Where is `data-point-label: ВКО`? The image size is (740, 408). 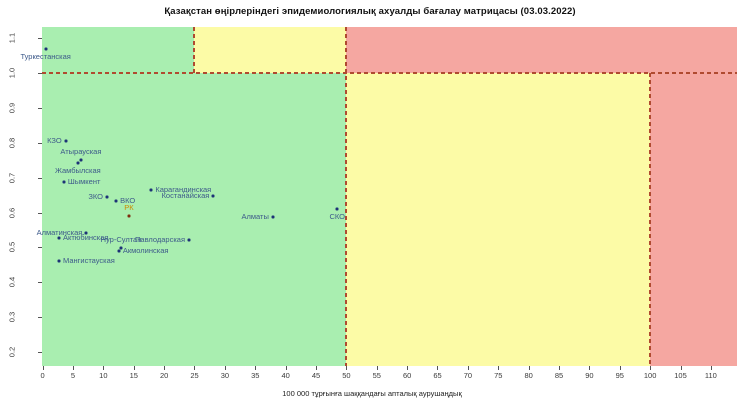
data-point-label: ВКО is located at coordinates (128, 201).